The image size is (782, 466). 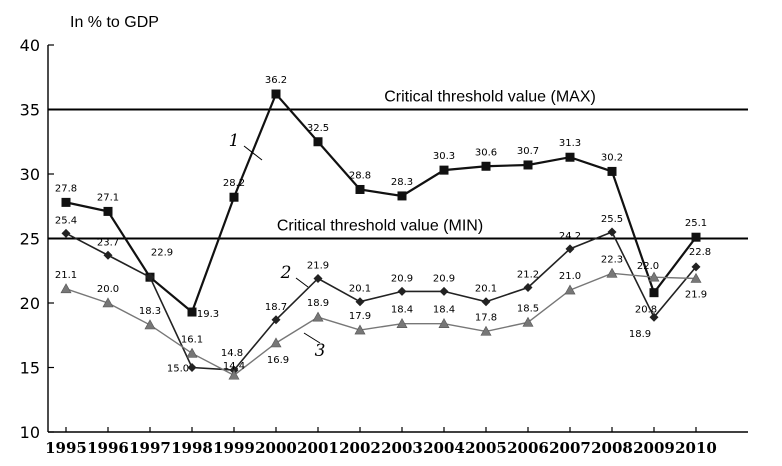 I want to click on data-label: 14.4, so click(x=234, y=366).